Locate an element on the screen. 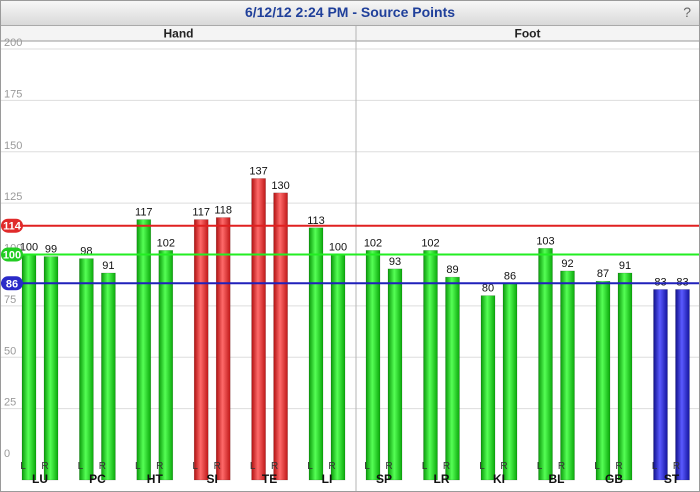 Image resolution: width=700 pixels, height=492 pixels. bar-value-label: 93 is located at coordinates (395, 262).